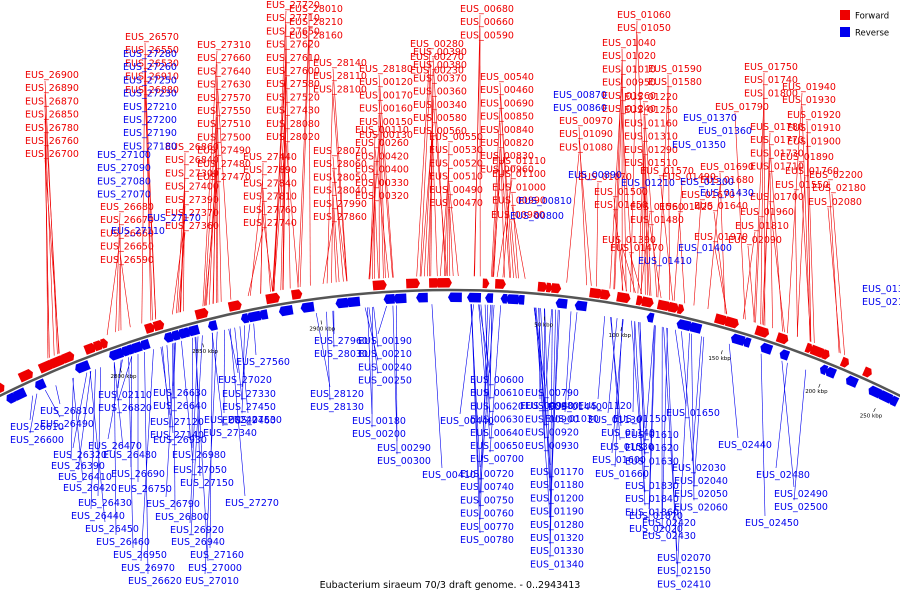 The width and height of the screenshot is (900, 600). I want to click on forward-gene-label: EUS_01040, so click(629, 43).